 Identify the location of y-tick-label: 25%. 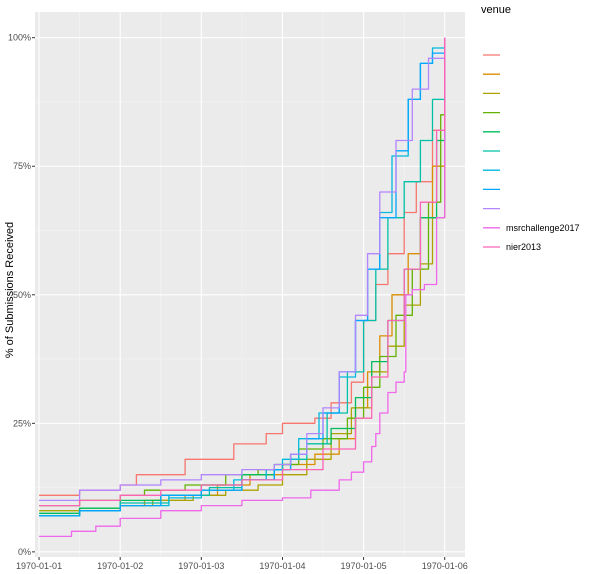
(22, 423).